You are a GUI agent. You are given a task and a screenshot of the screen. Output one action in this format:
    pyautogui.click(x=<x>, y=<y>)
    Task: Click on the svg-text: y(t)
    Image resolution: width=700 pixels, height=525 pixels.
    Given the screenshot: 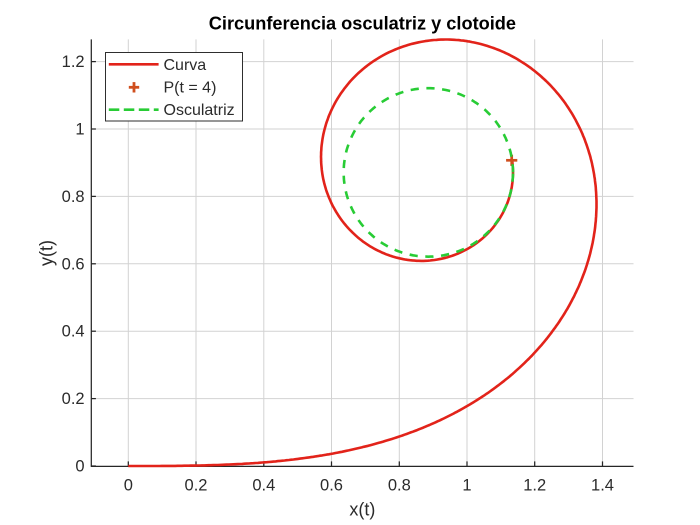 What is the action you would take?
    pyautogui.click(x=47, y=253)
    